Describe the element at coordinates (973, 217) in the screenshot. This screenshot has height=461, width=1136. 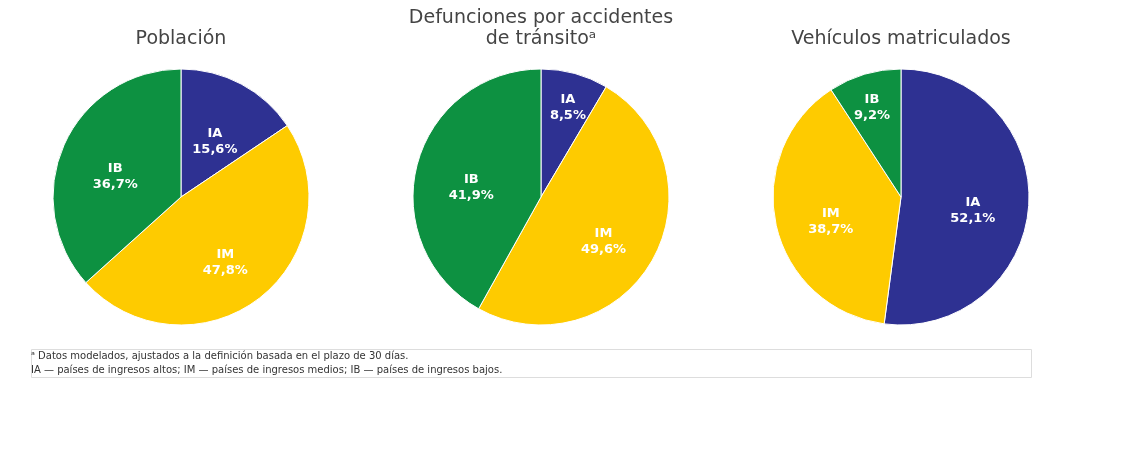
I see `data-label: 52,1%` at that location.